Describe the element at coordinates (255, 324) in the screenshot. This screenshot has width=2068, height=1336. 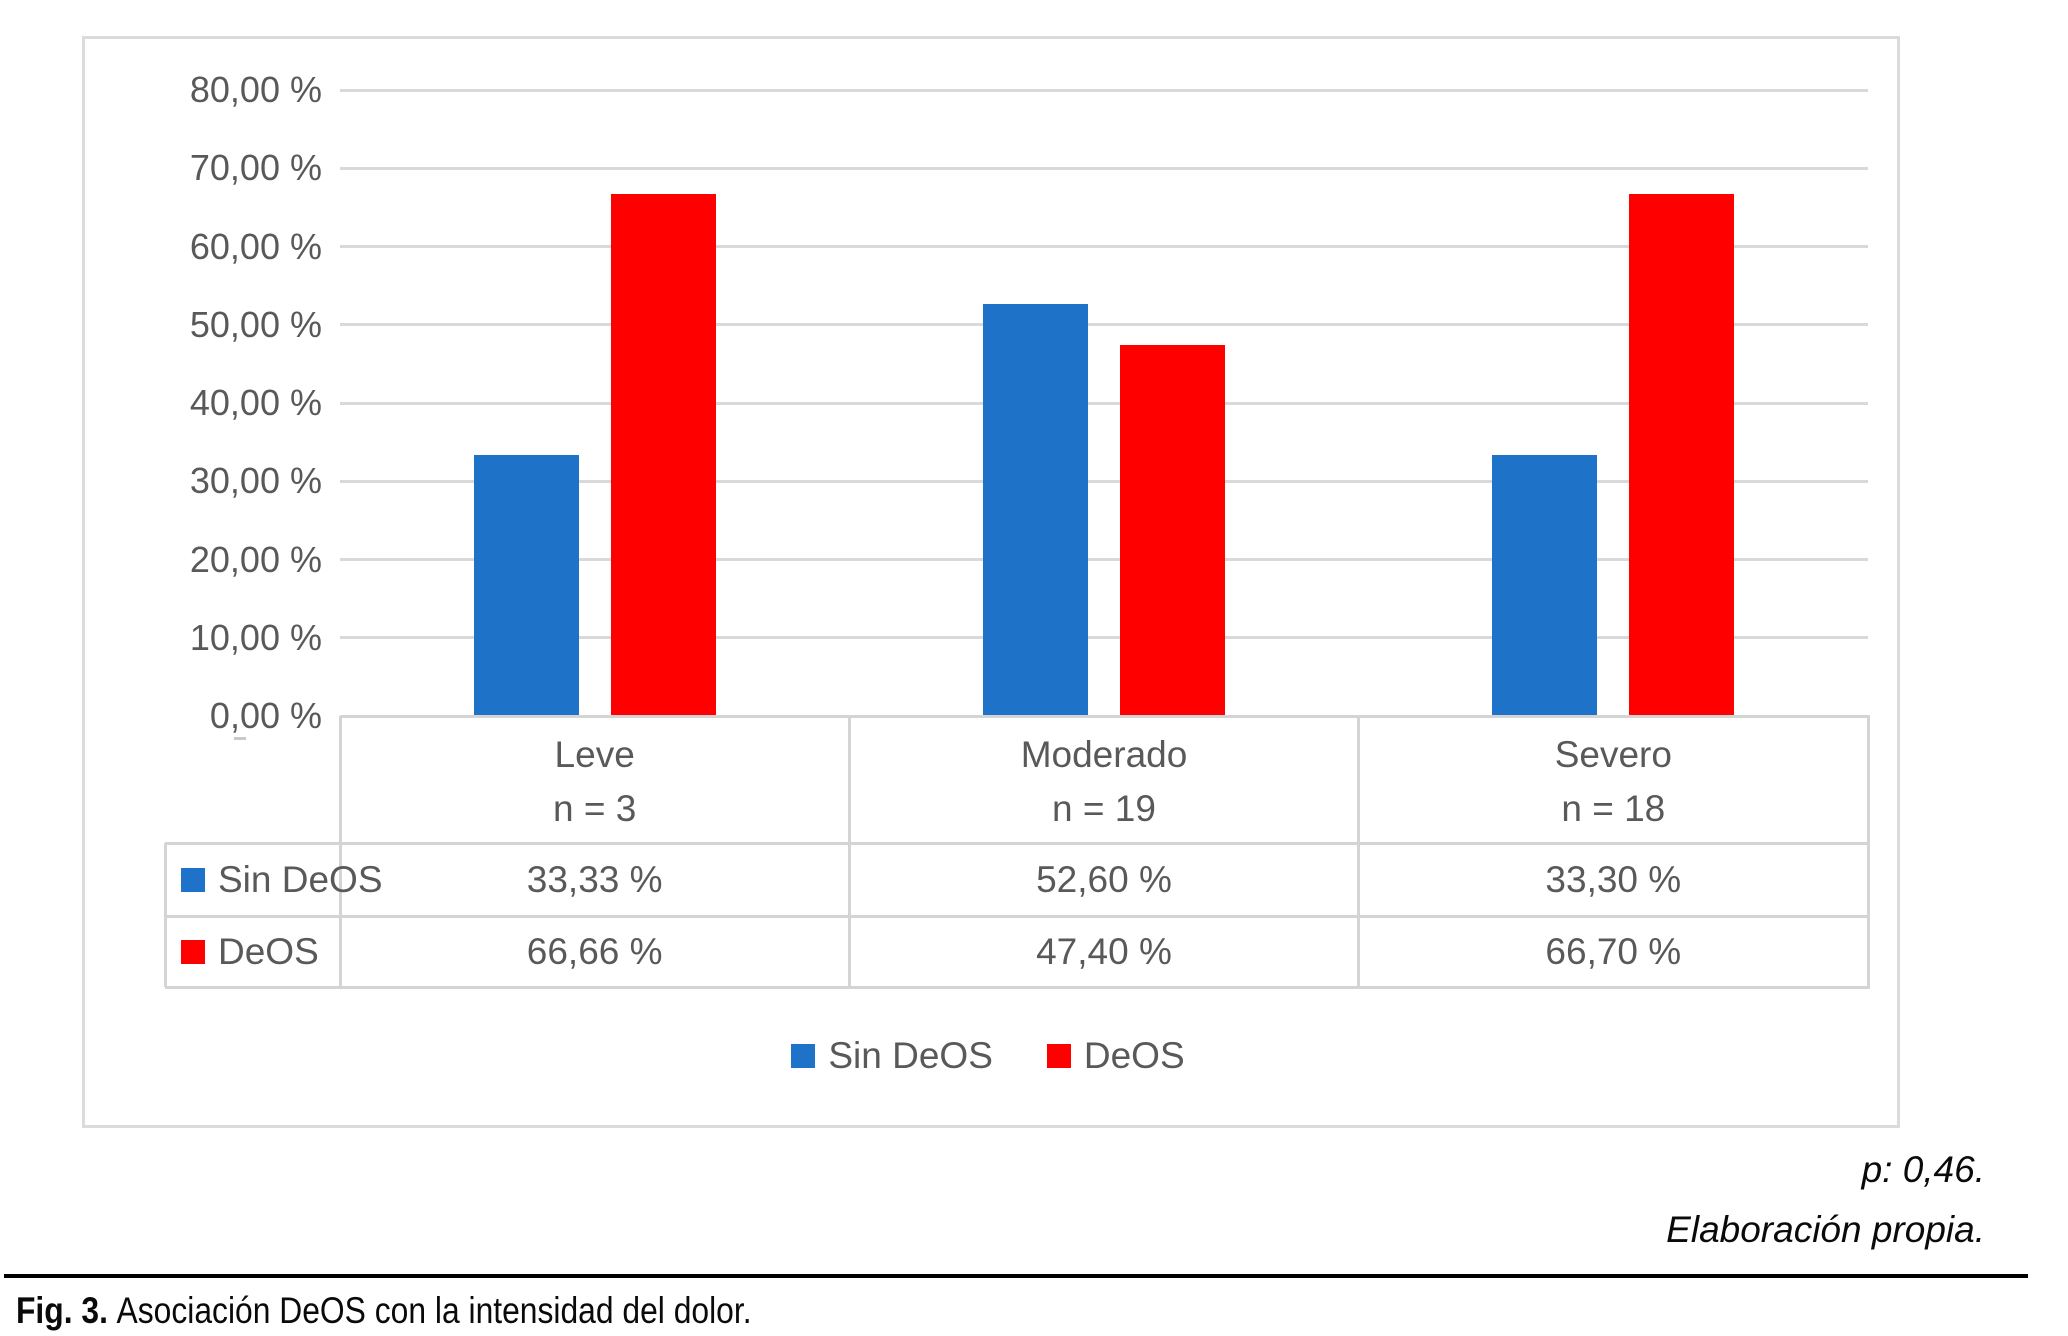
I see `y-axis-tick-label: 50,00 %` at that location.